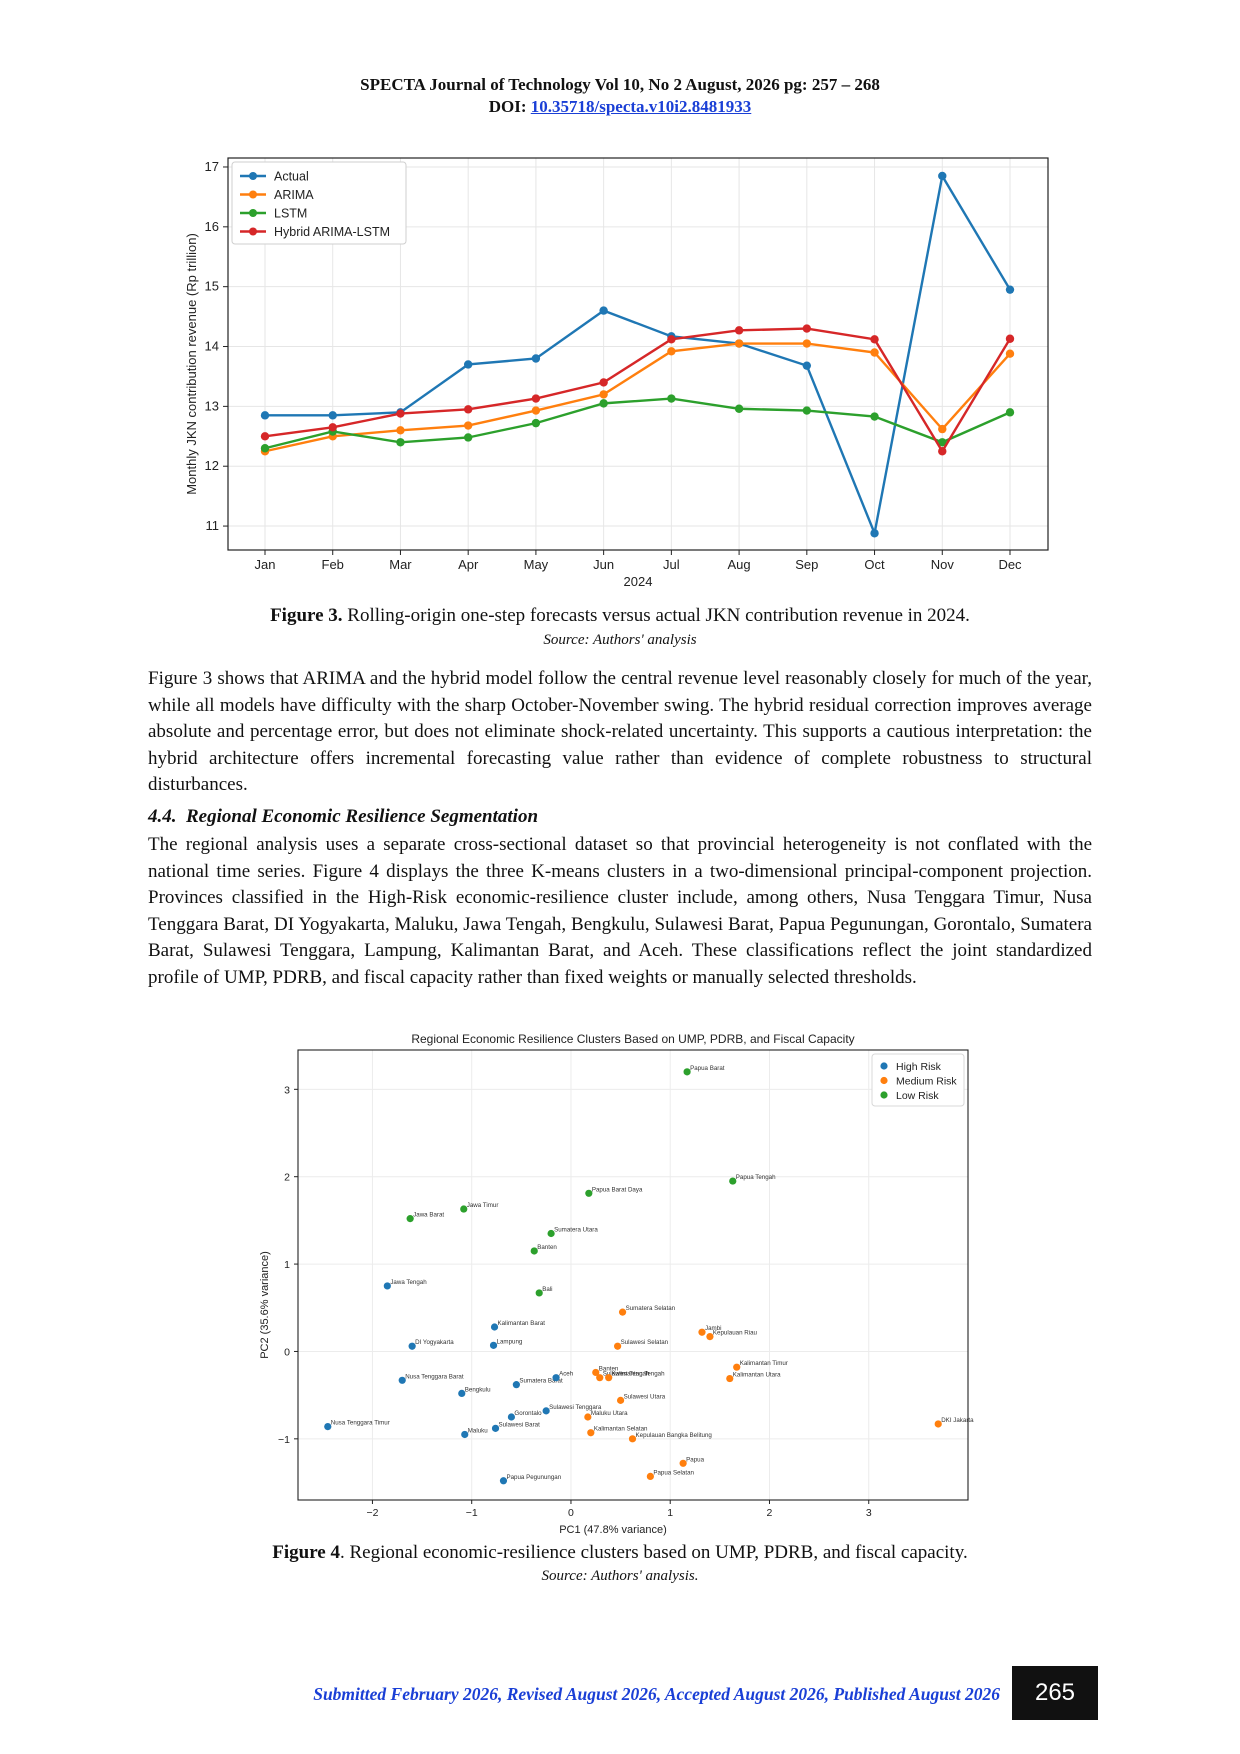  What do you see at coordinates (620, 640) in the screenshot?
I see `figure-3-source: Source: Authors' analysis` at bounding box center [620, 640].